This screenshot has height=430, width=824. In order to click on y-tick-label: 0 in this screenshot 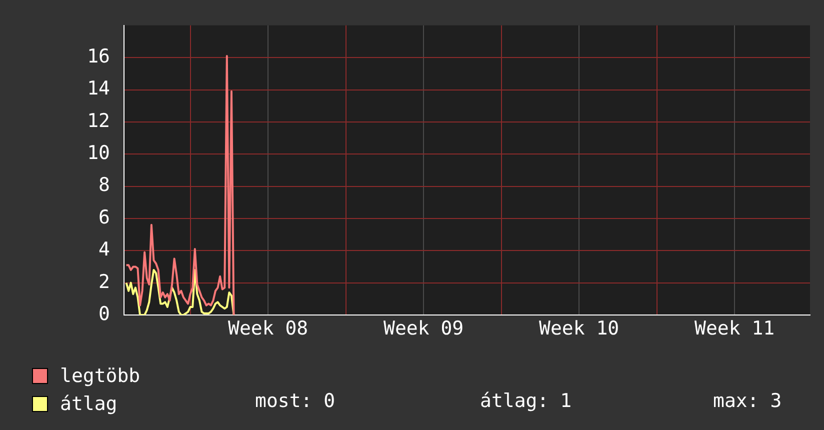, I will do `click(104, 313)`.